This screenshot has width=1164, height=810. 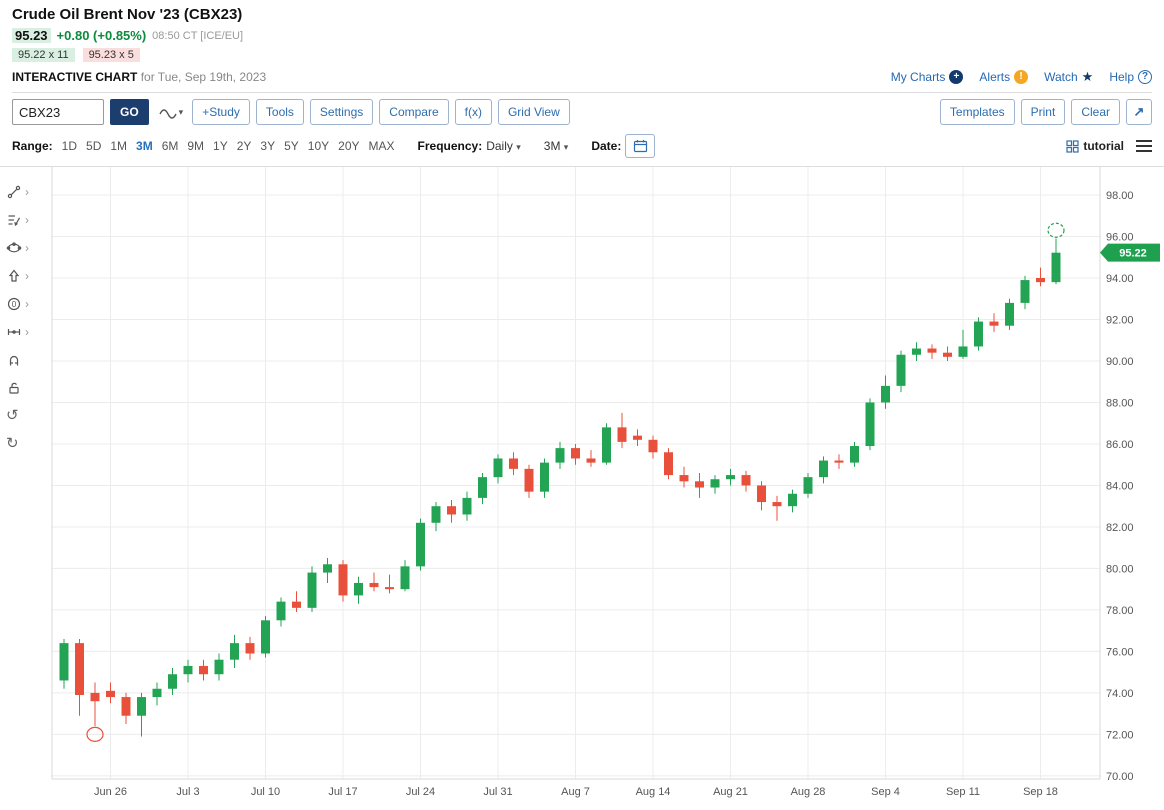 What do you see at coordinates (349, 146) in the screenshot?
I see `range-option-20y: 20Y` at bounding box center [349, 146].